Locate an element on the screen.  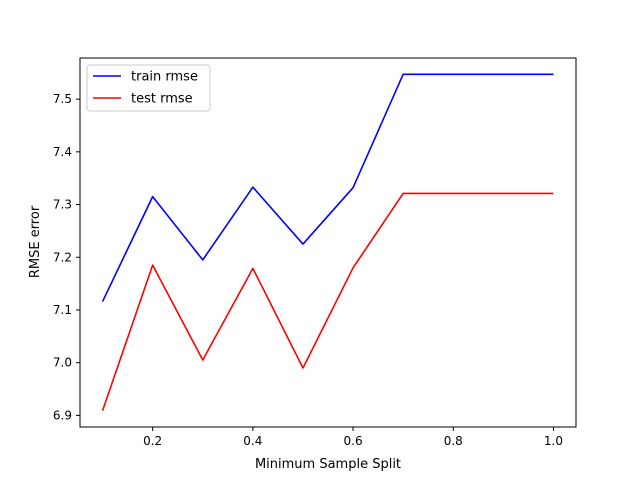
x-tick-label: 1.0 is located at coordinates (553, 441).